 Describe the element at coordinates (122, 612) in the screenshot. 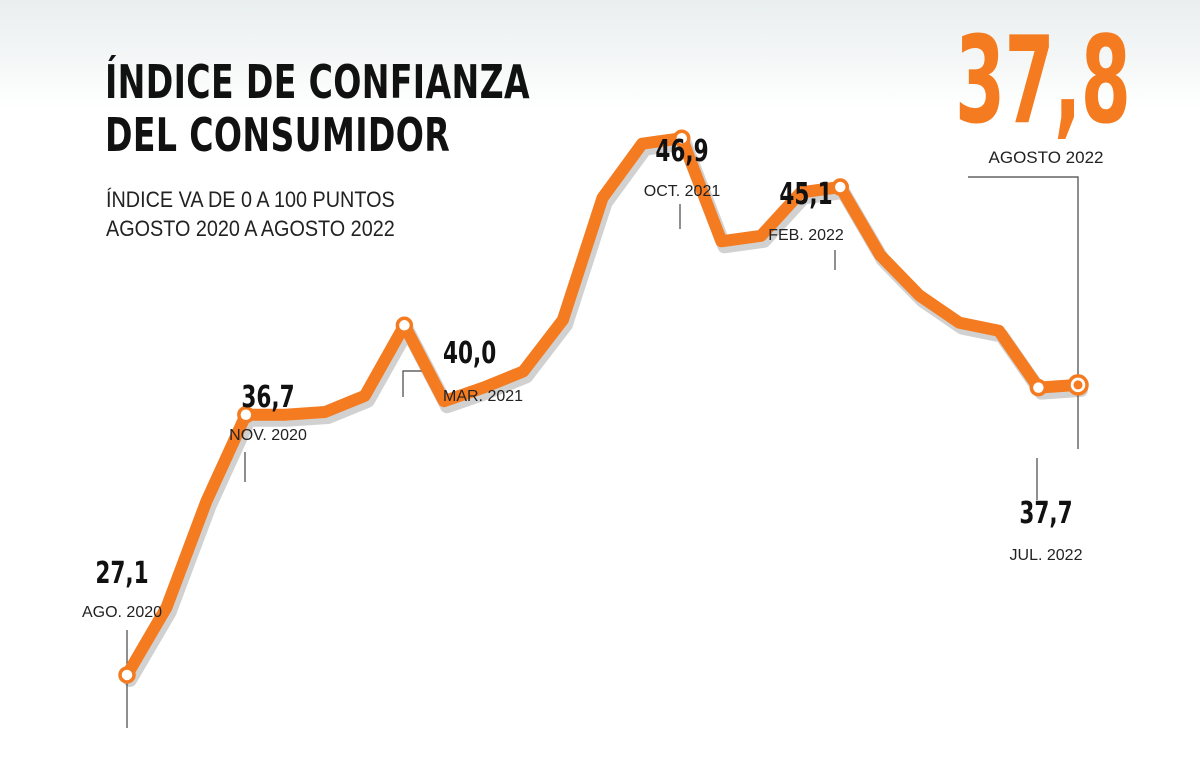

I see `data-label-date-ago-2020: AGO. 2020` at that location.